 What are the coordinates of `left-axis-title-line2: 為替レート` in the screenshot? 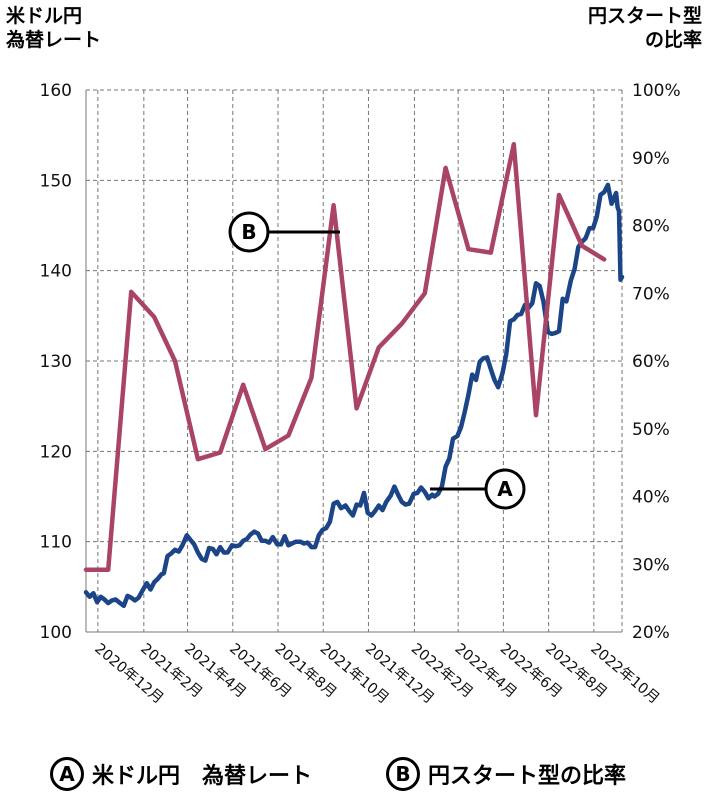 It's located at (54, 40).